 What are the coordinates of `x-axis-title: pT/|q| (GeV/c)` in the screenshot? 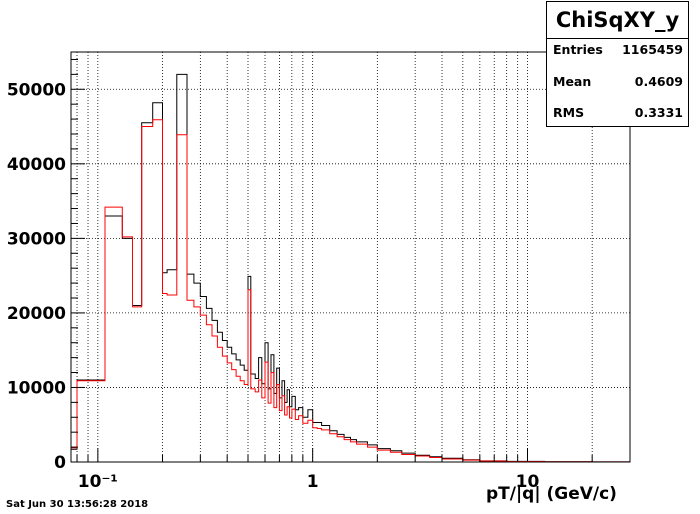 It's located at (551, 494).